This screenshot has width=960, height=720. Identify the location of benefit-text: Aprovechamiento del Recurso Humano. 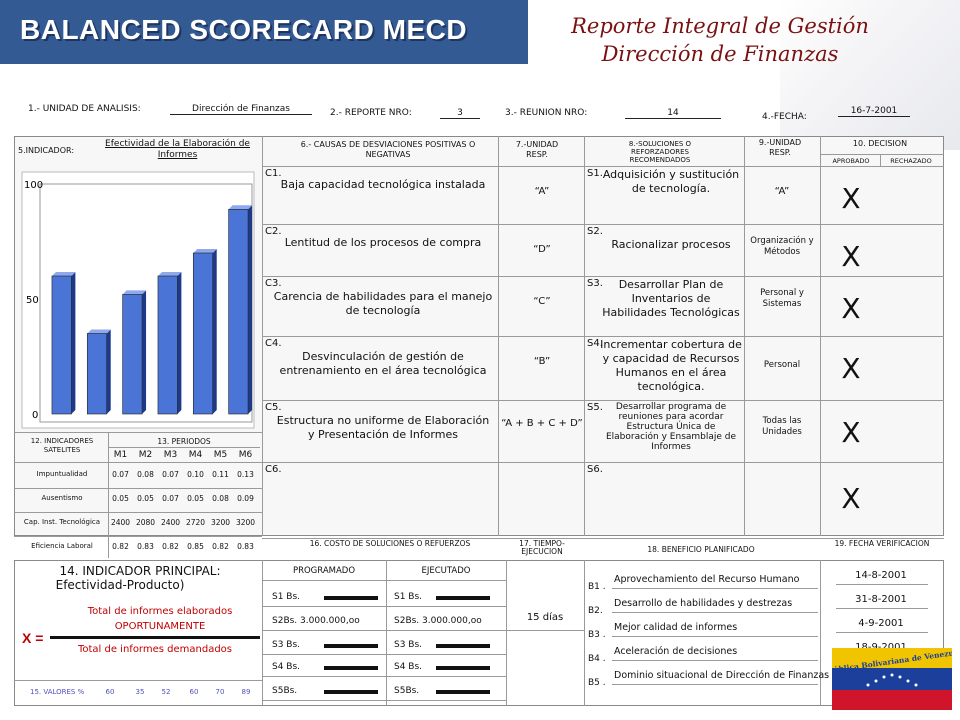
(707, 579).